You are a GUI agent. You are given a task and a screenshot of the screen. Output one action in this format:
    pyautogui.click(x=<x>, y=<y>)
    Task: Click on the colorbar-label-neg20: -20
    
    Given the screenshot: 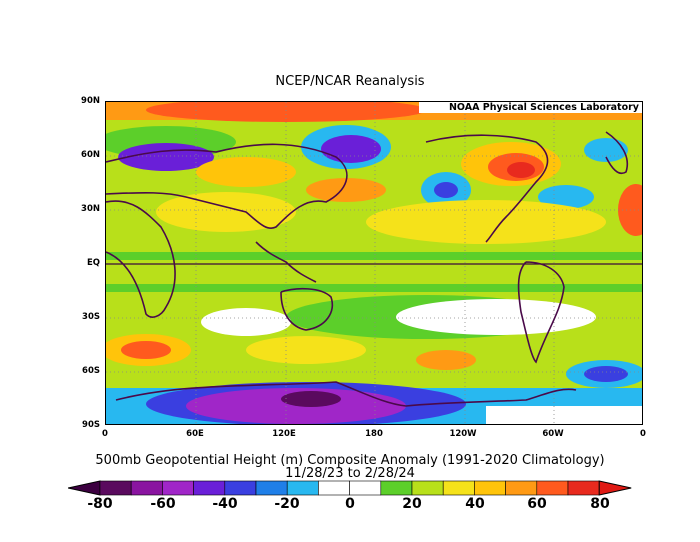 What is the action you would take?
    pyautogui.click(x=287, y=504)
    